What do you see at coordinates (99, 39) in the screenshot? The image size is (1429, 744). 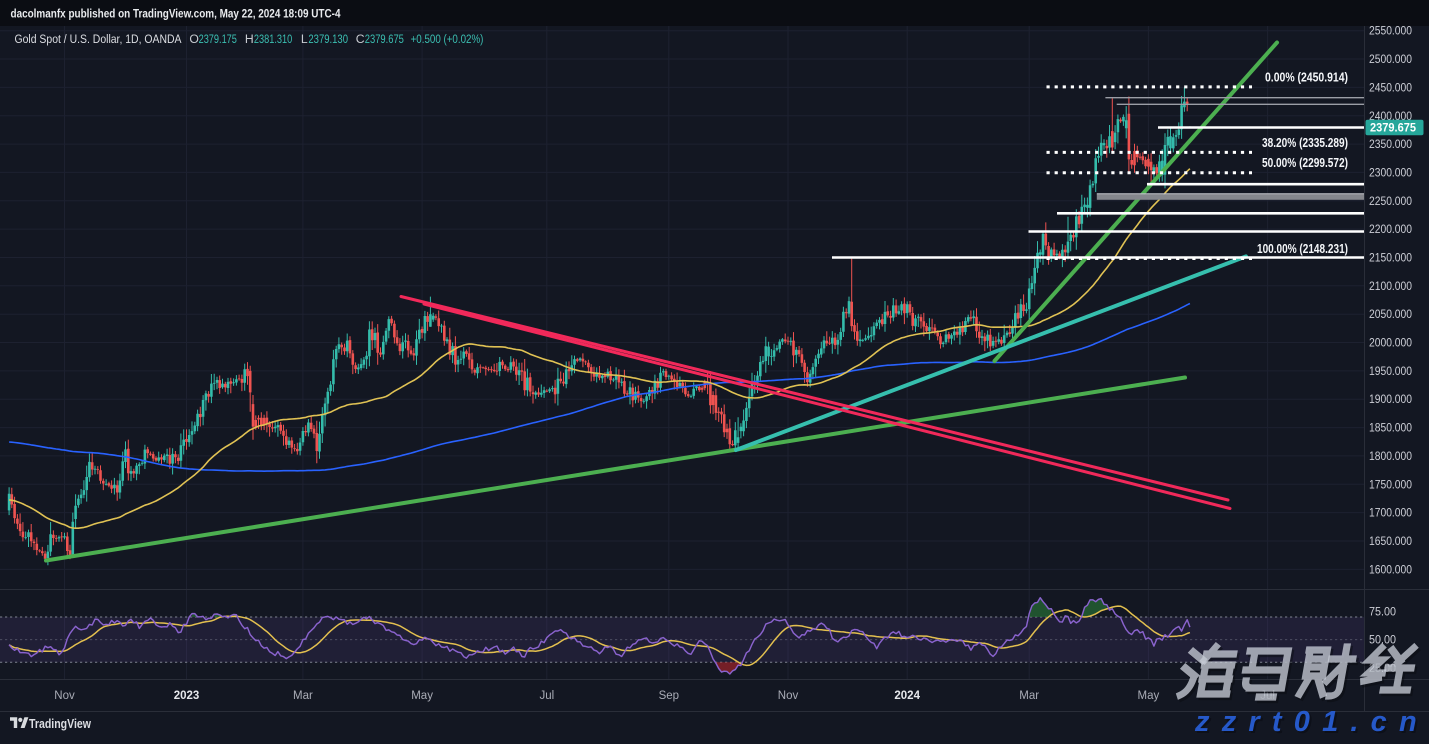 I see `svg-text:Gold Spot / U.S. Dollar, 1D, O: Gold Spot / U.S. Dollar, 1D, OANDA` at bounding box center [99, 39].